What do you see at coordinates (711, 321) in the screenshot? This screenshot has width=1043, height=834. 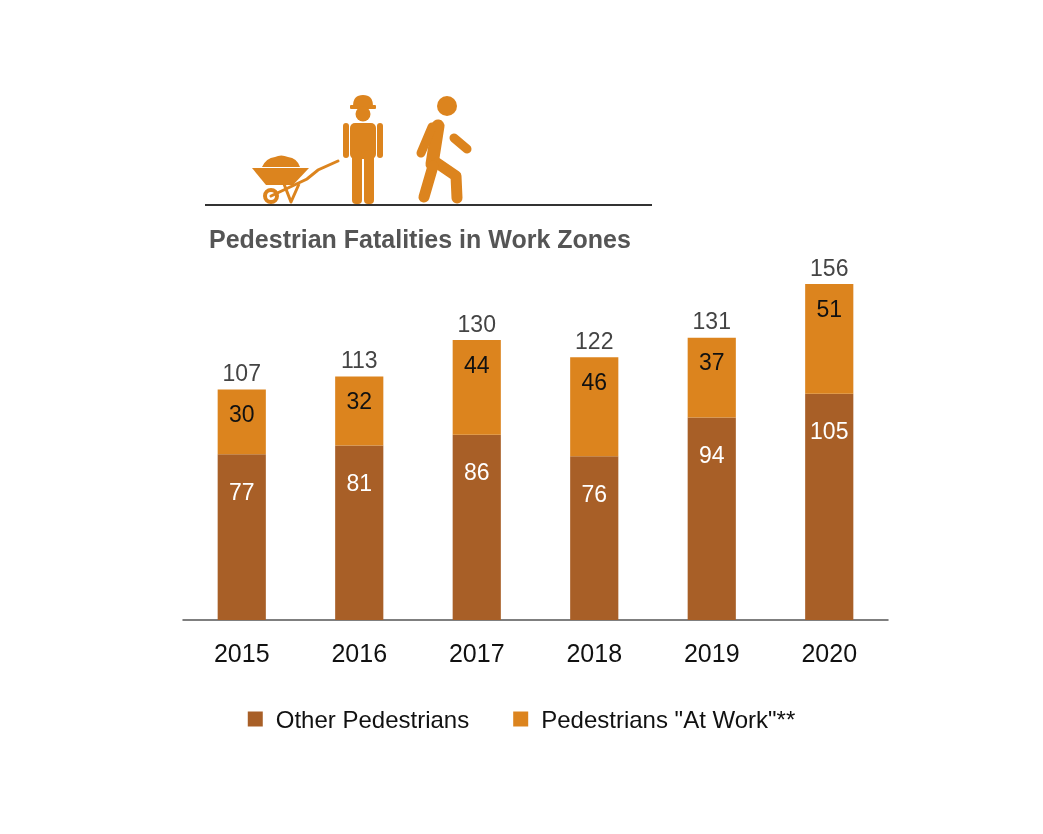 I see `total-label: 131` at bounding box center [711, 321].